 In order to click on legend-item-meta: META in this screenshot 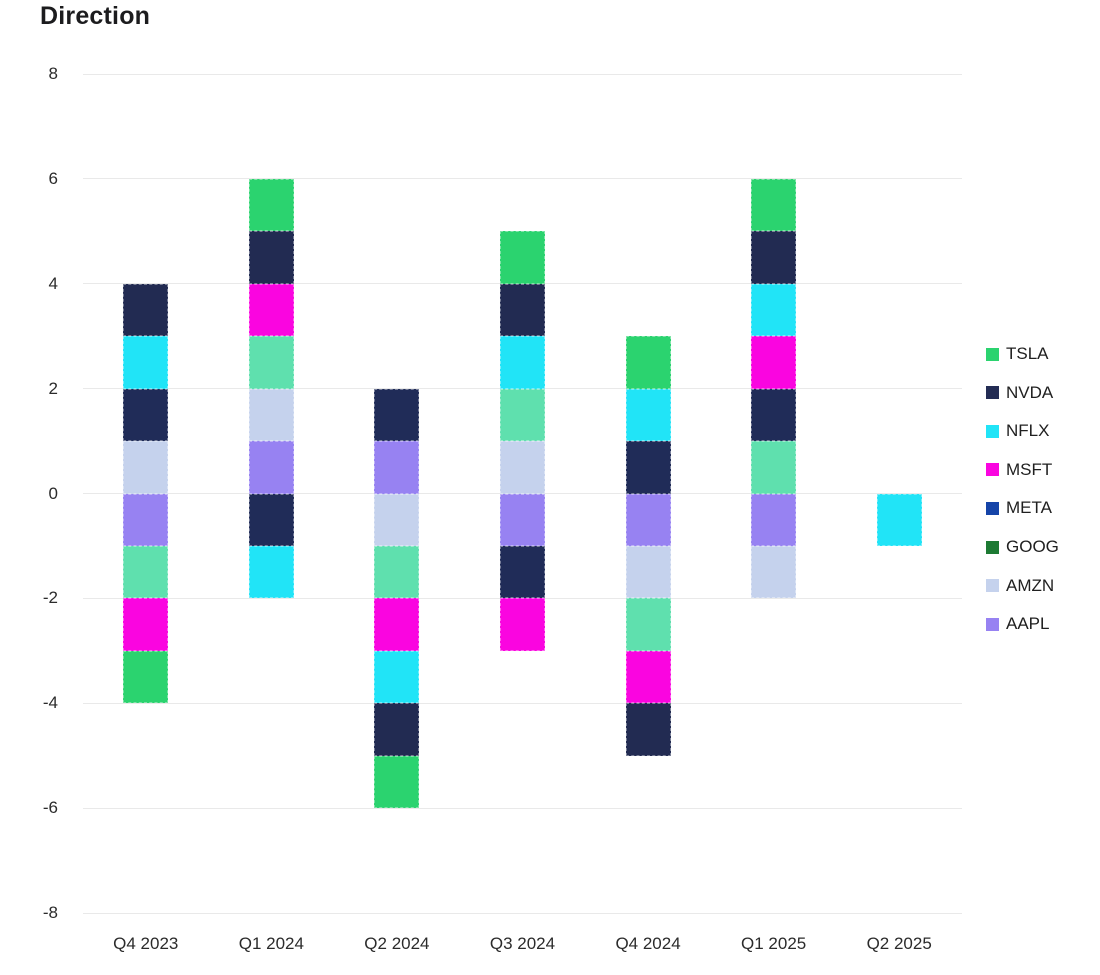, I will do `click(1019, 508)`.